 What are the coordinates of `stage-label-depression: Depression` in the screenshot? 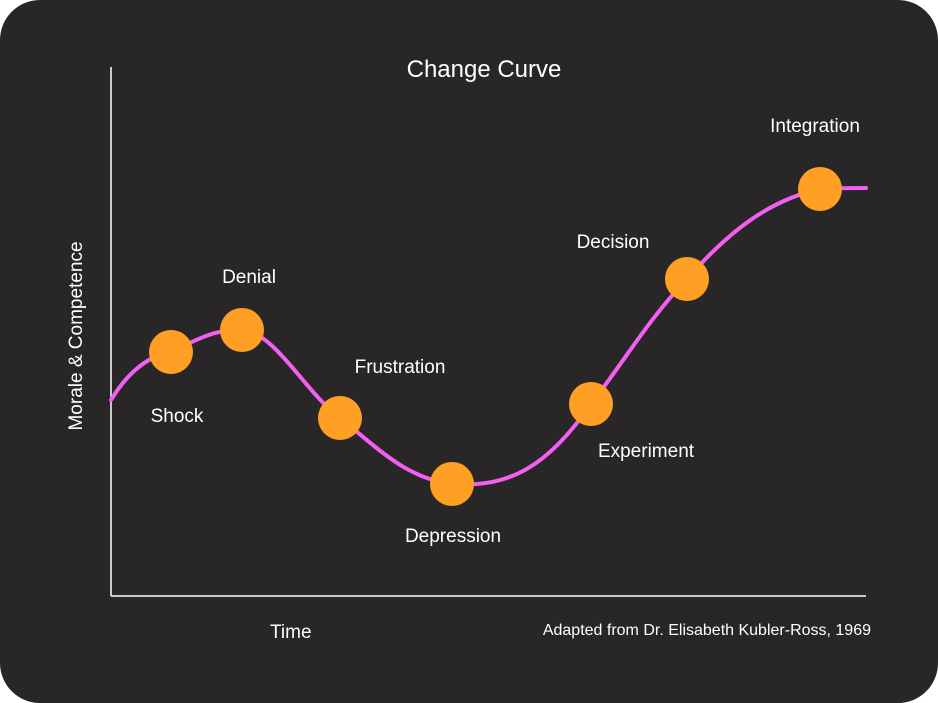 It's located at (453, 536).